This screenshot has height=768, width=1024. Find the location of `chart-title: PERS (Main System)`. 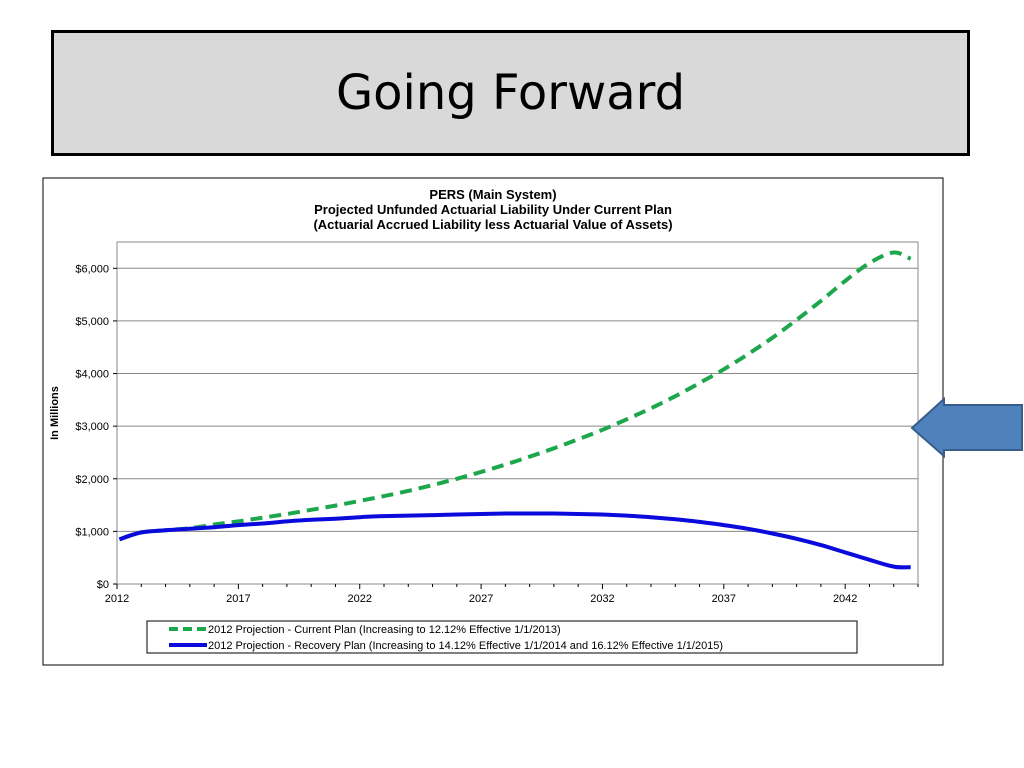

chart-title: PERS (Main System) is located at coordinates (492, 194).